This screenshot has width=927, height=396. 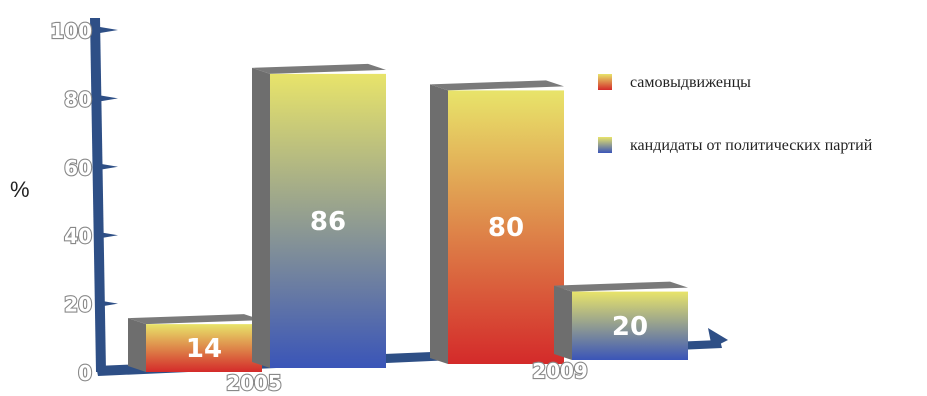 I want to click on x-axis-arrow, so click(x=718, y=338).